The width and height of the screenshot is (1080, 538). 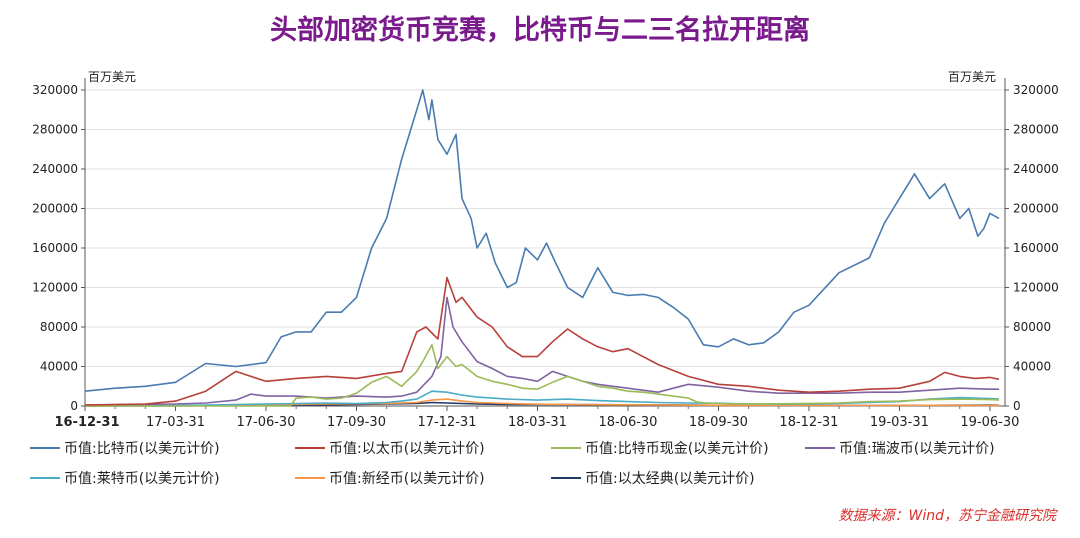 I want to click on x-tick-label: 16-12-31, so click(x=86, y=422).